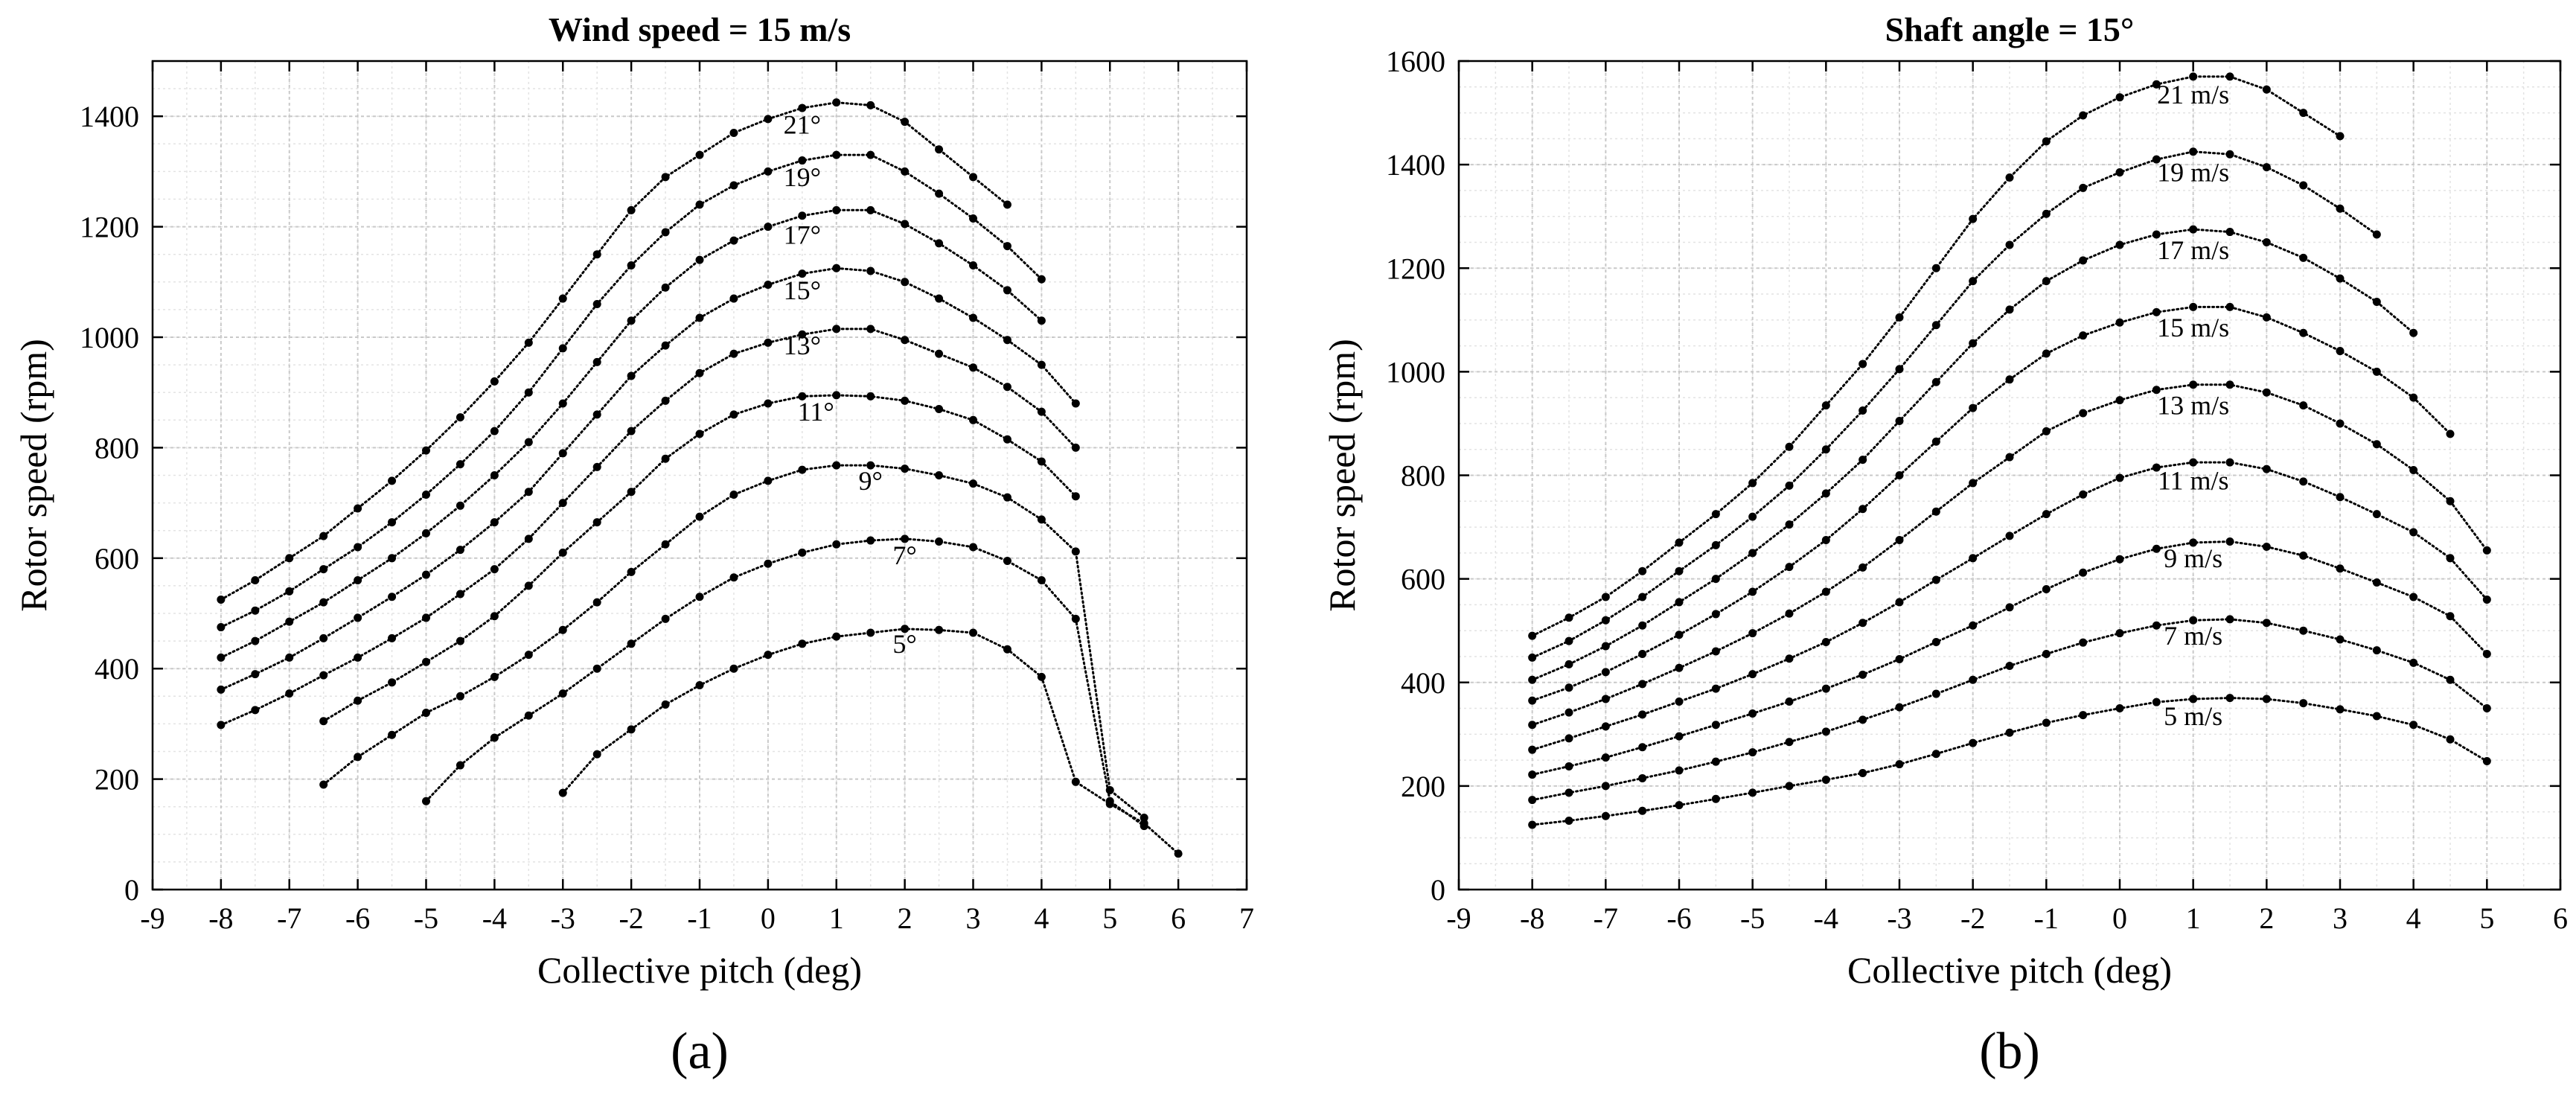 The image size is (2576, 1098). I want to click on x-tick-label: -3, so click(563, 918).